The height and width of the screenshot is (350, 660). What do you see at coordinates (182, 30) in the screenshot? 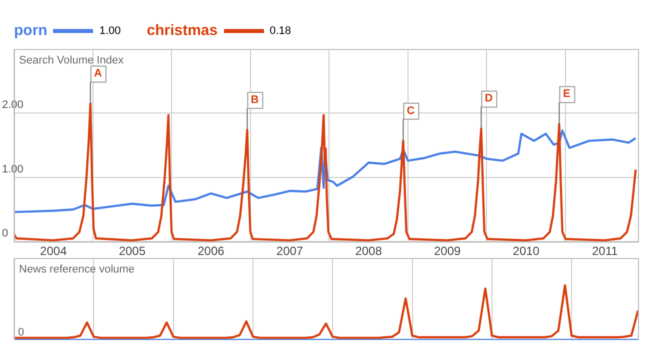
I see `legend-label: christmas` at bounding box center [182, 30].